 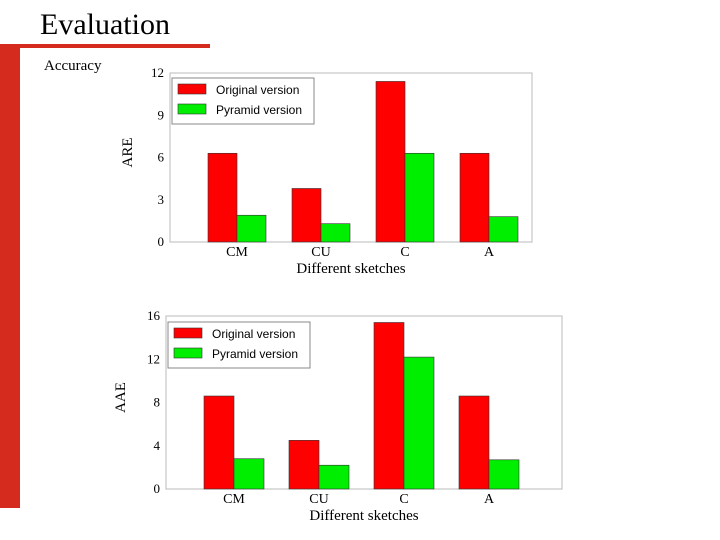 What do you see at coordinates (306, 215) in the screenshot?
I see `chart1-bar-original-cu` at bounding box center [306, 215].